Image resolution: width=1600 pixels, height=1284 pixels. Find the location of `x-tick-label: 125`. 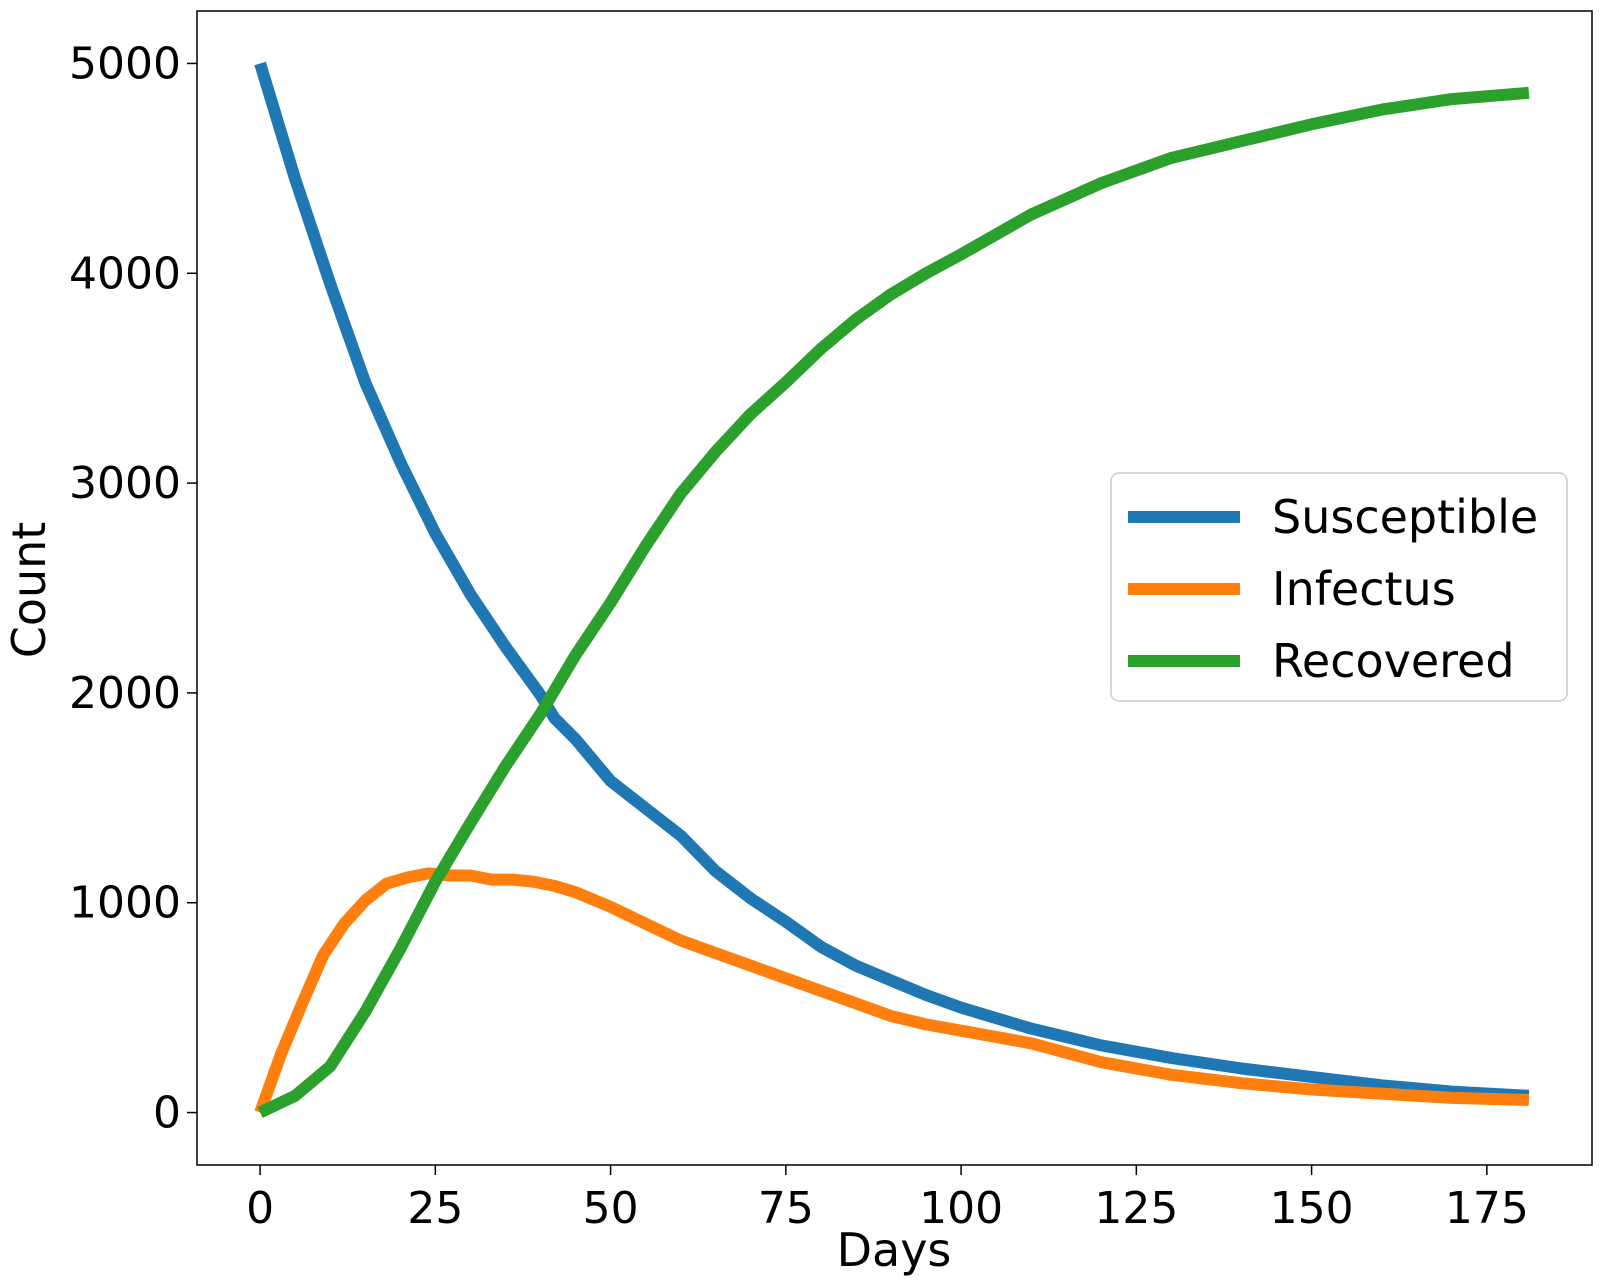

x-tick-label: 125 is located at coordinates (1136, 1208).